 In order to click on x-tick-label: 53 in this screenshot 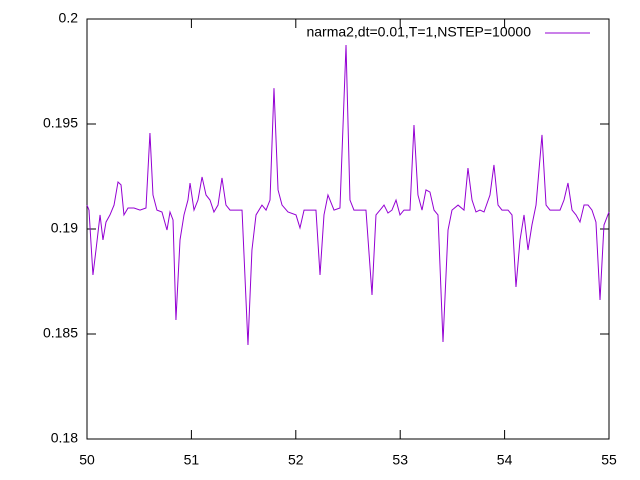, I will do `click(400, 460)`.